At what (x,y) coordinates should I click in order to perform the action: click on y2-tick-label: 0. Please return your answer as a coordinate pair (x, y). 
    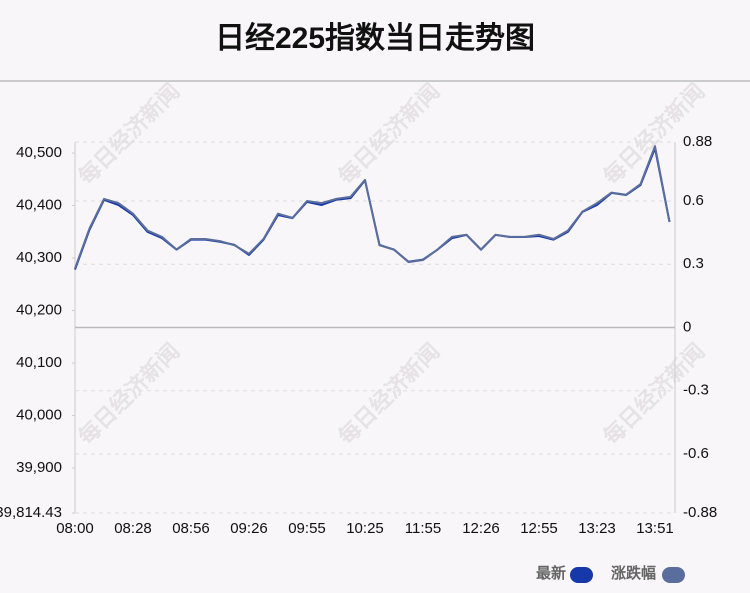
    Looking at the image, I should click on (687, 326).